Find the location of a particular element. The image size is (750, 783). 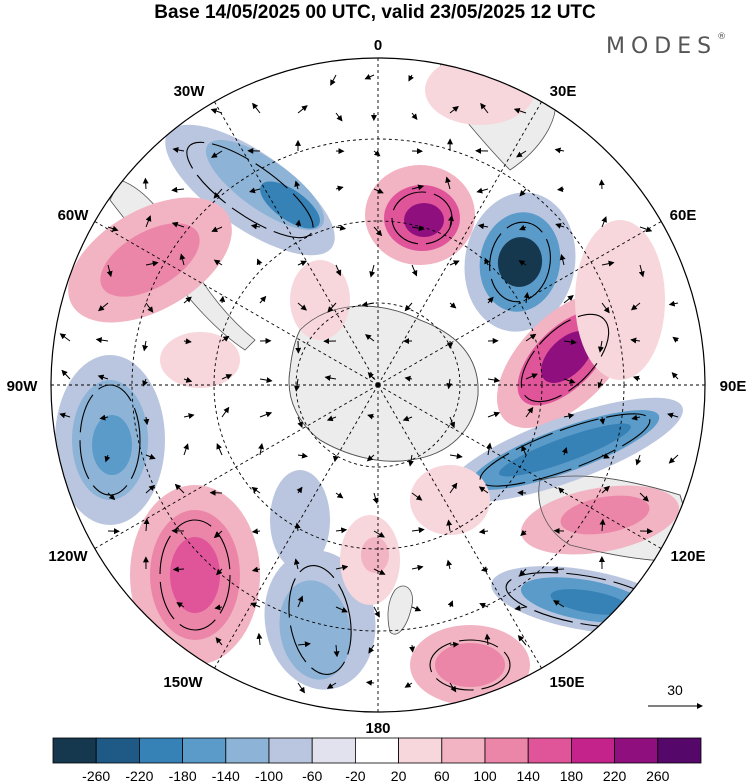

new-zealand-landmass is located at coordinates (400, 610).